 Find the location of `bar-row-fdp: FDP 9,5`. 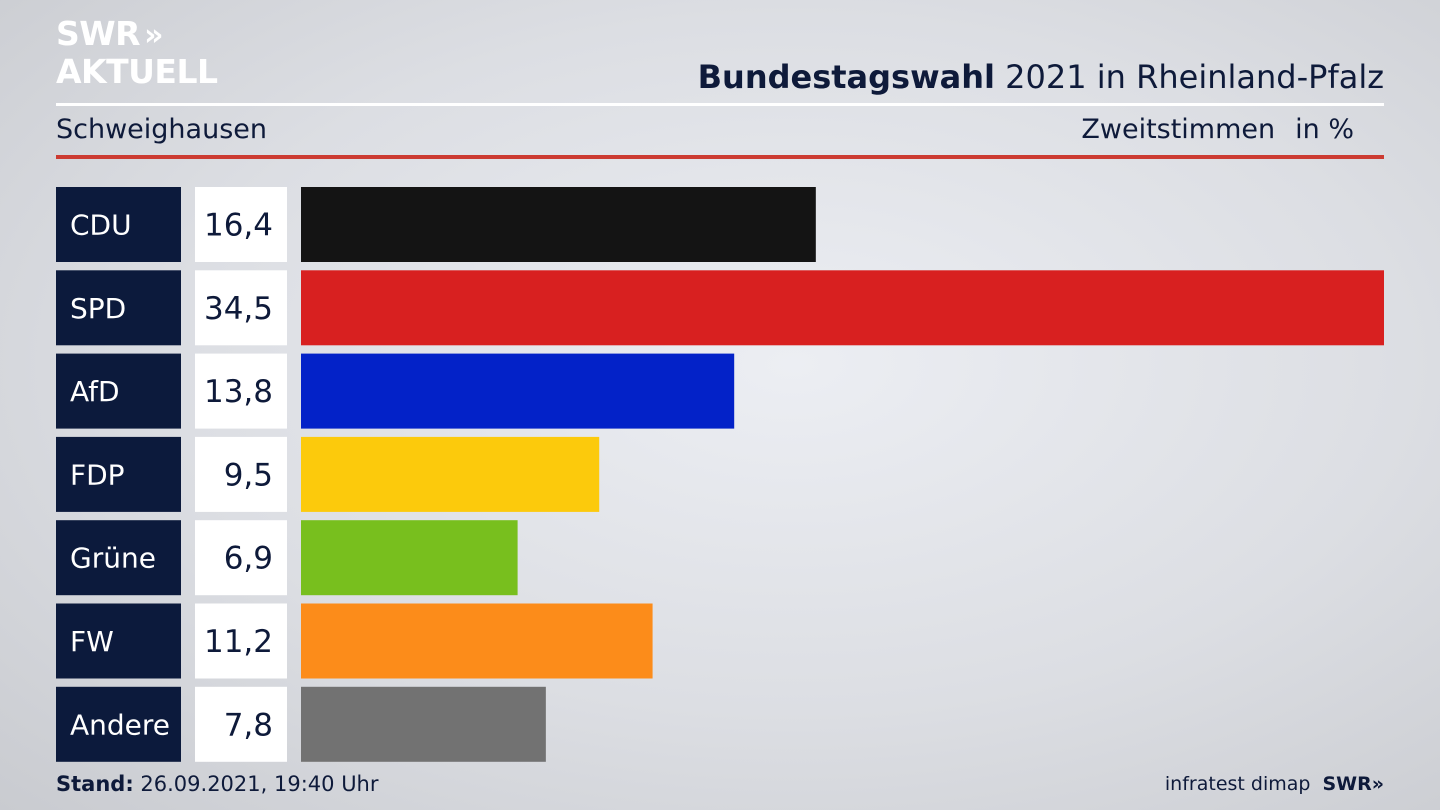

bar-row-fdp: FDP 9,5 is located at coordinates (328, 474).